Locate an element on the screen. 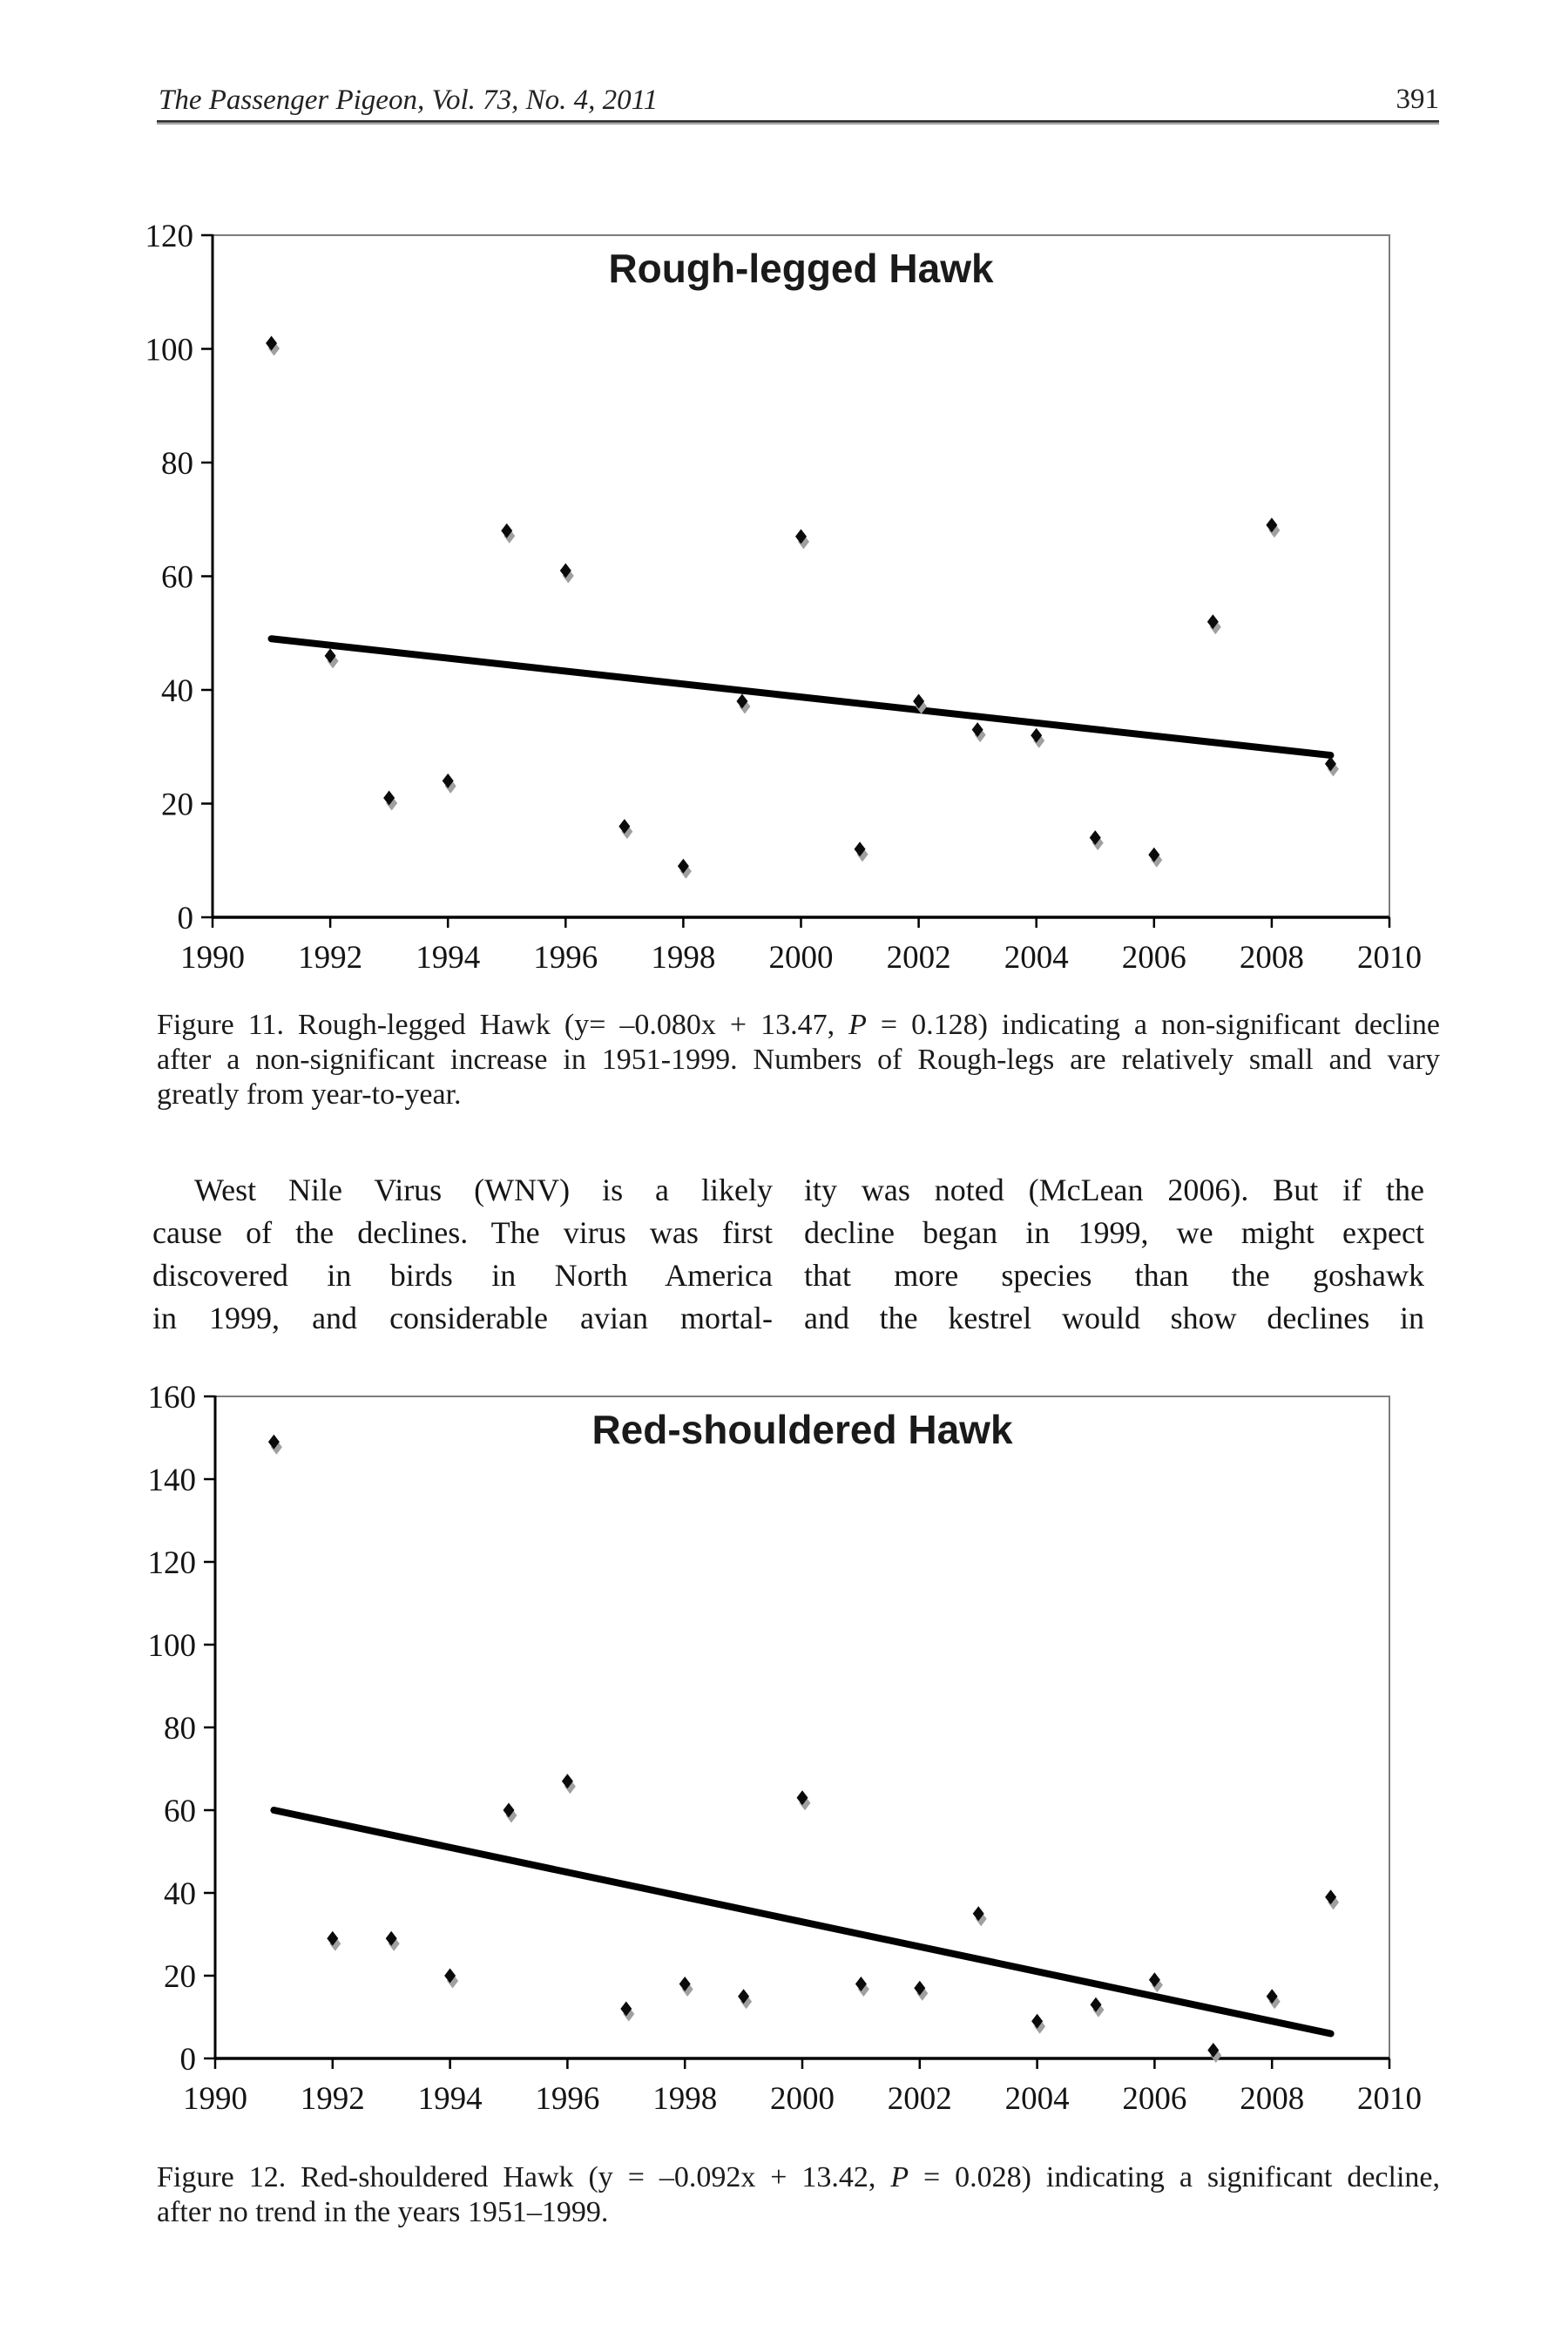 The height and width of the screenshot is (2352, 1568). y-tick-label: 140 is located at coordinates (172, 1480).